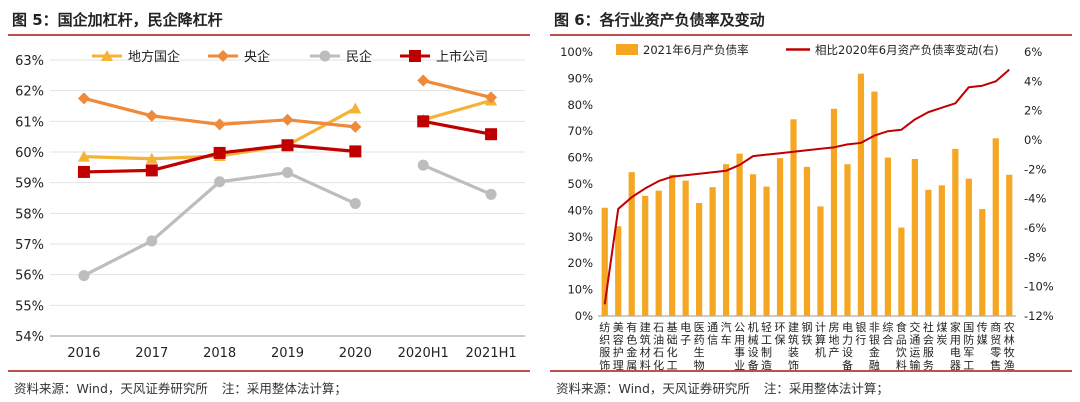 The image size is (1080, 402). What do you see at coordinates (604, 327) in the screenshot?
I see `fig6-x-tick-char: 纺` at bounding box center [604, 327].